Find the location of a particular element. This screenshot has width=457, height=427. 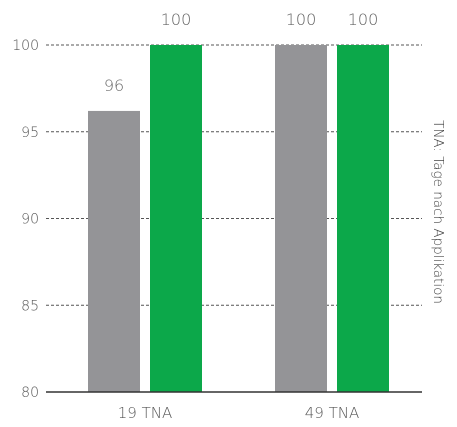

y-tick-90: 90 is located at coordinates (30, 220).